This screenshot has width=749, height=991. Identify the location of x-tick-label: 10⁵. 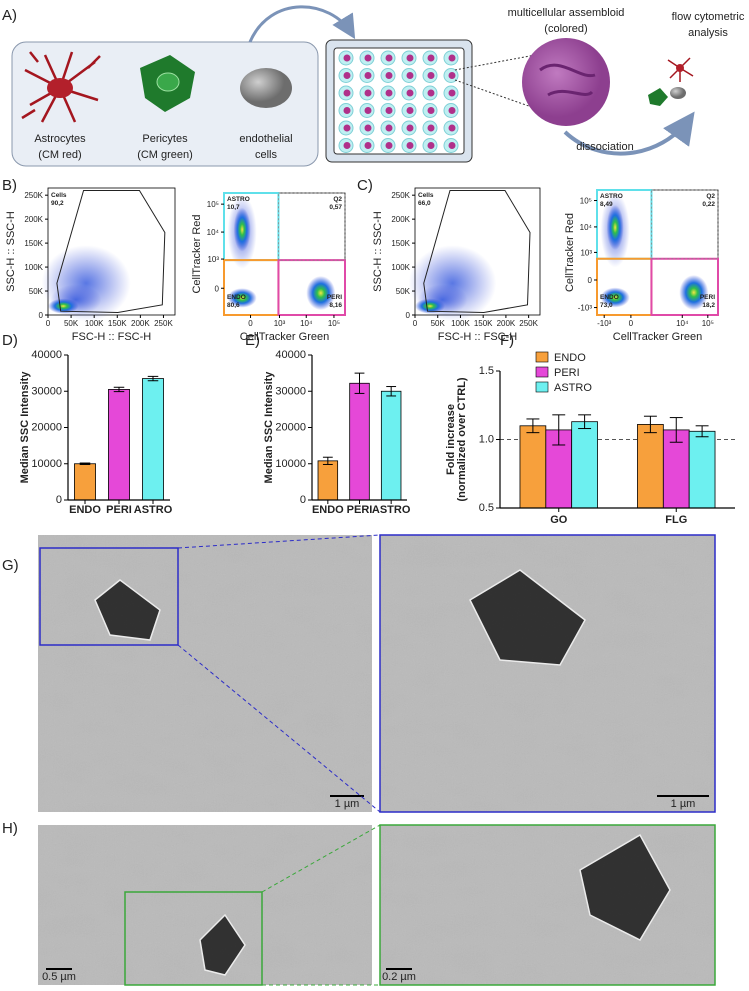
(708, 323).